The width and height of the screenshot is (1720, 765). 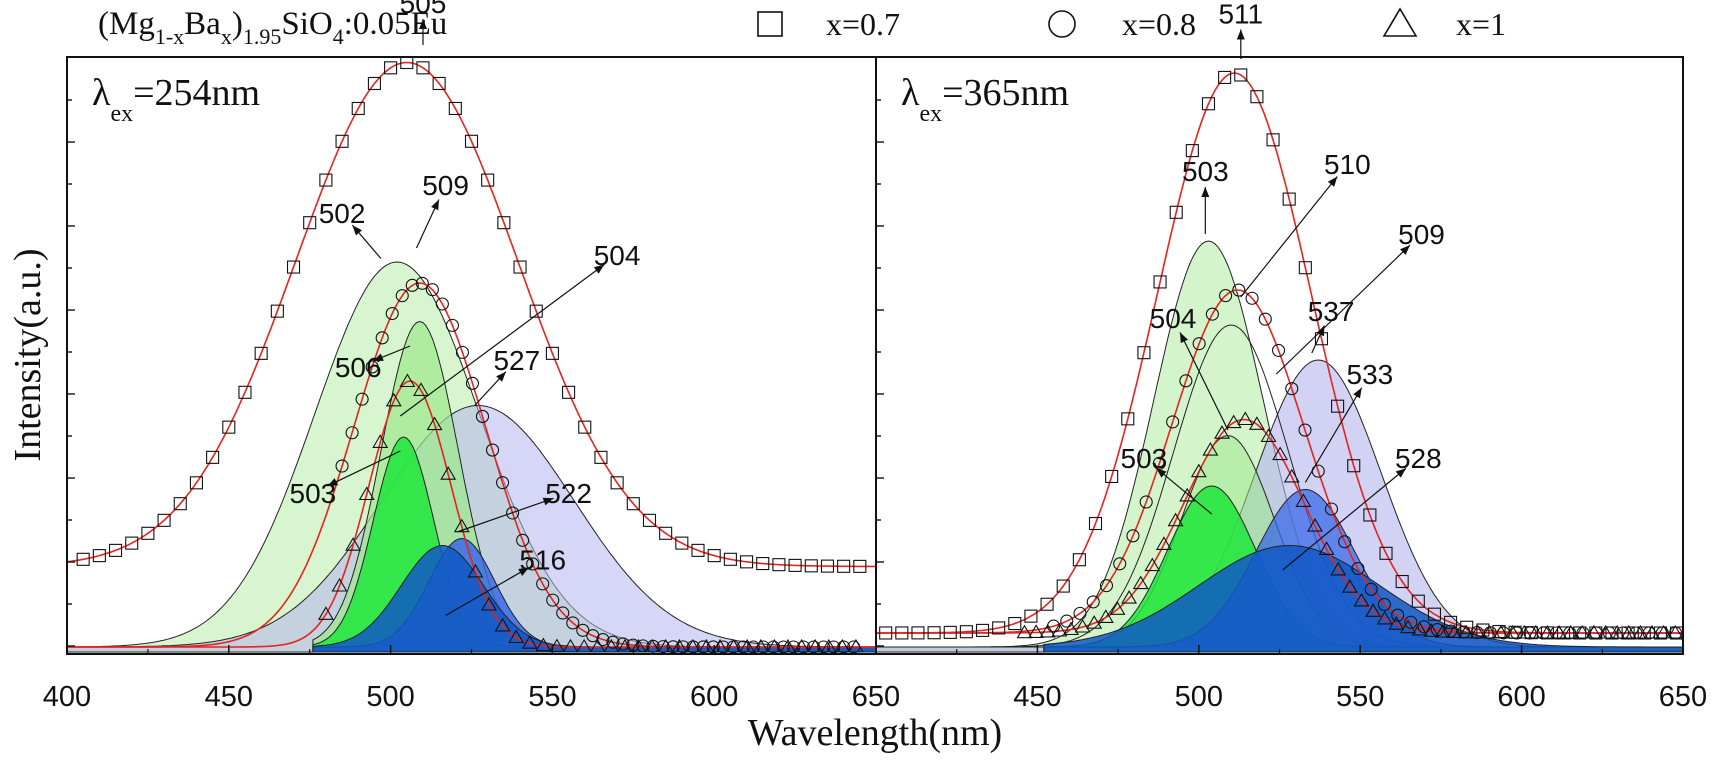 What do you see at coordinates (770, 24) in the screenshot?
I see `legend-square-icon` at bounding box center [770, 24].